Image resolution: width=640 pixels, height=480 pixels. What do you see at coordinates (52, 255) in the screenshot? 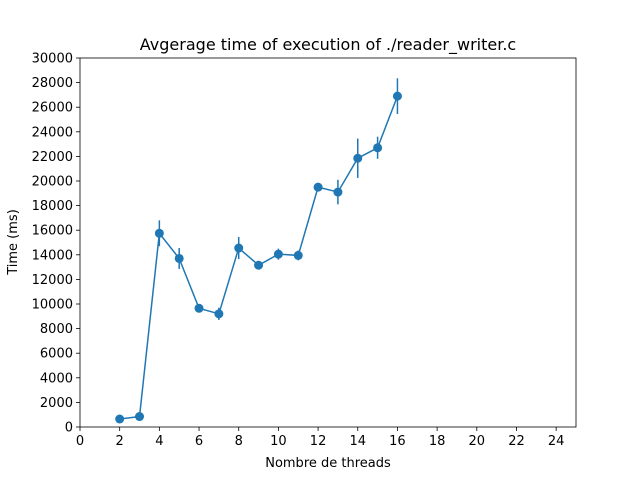
I see `y-tick-label: 14000` at bounding box center [52, 255].